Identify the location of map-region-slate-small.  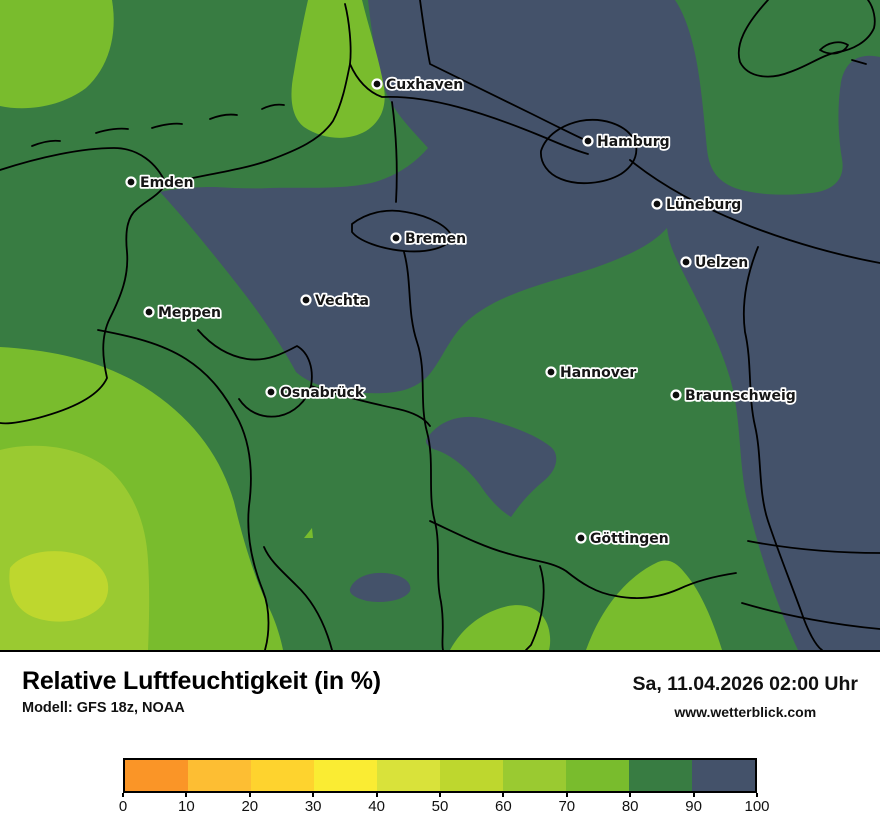
(380, 587).